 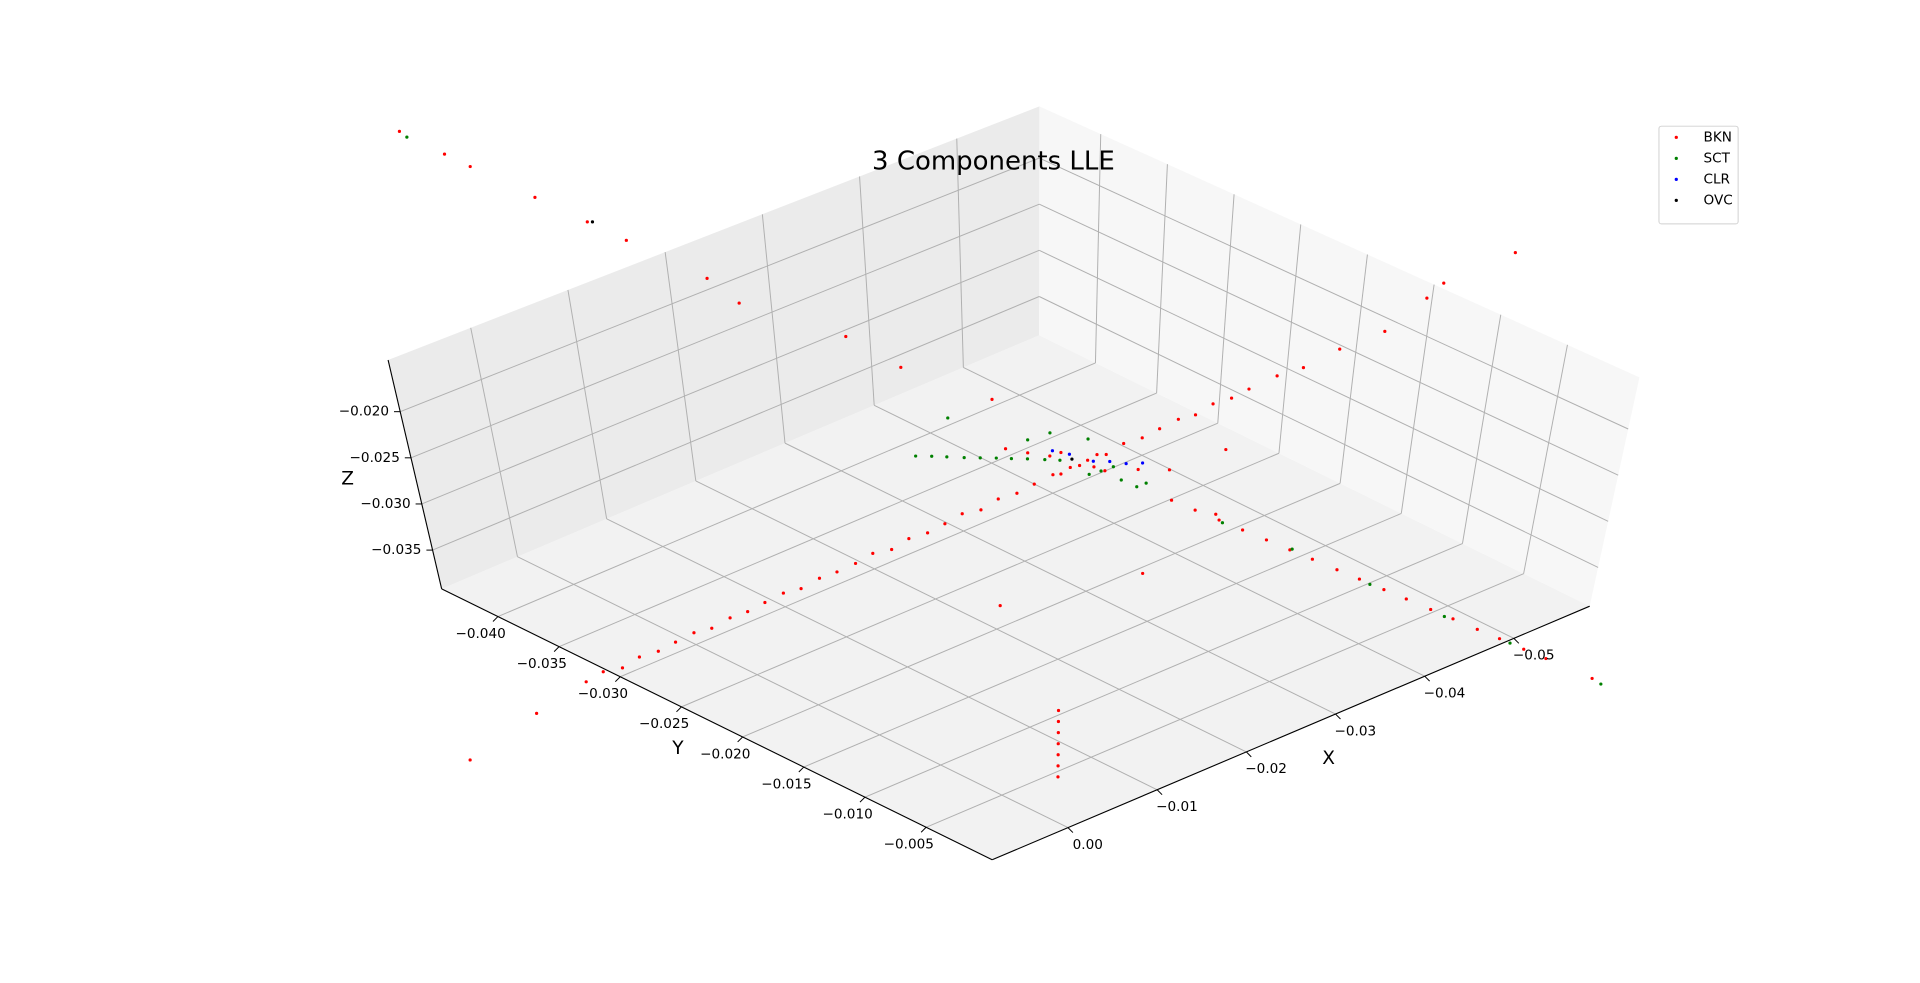 I want to click on z-tick-label: −0.020, so click(x=364, y=412).